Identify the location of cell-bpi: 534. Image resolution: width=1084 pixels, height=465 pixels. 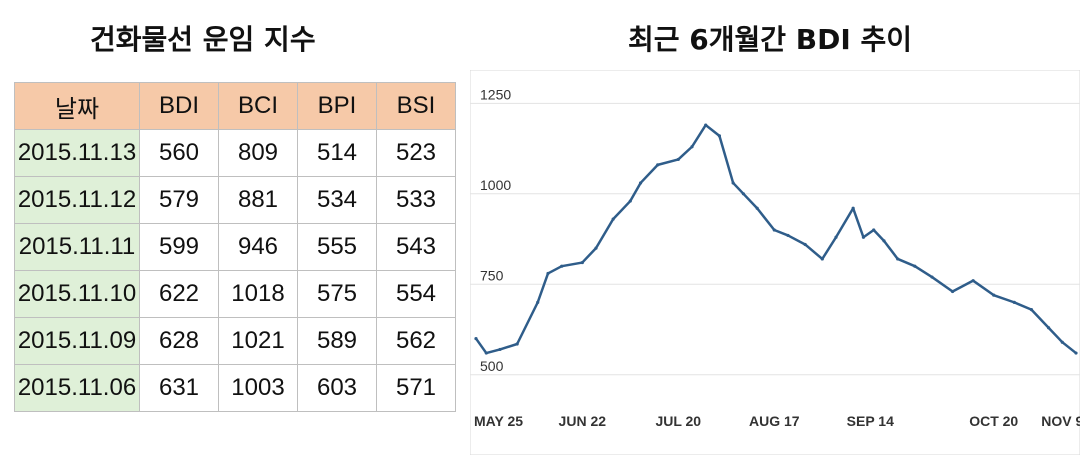
(337, 200).